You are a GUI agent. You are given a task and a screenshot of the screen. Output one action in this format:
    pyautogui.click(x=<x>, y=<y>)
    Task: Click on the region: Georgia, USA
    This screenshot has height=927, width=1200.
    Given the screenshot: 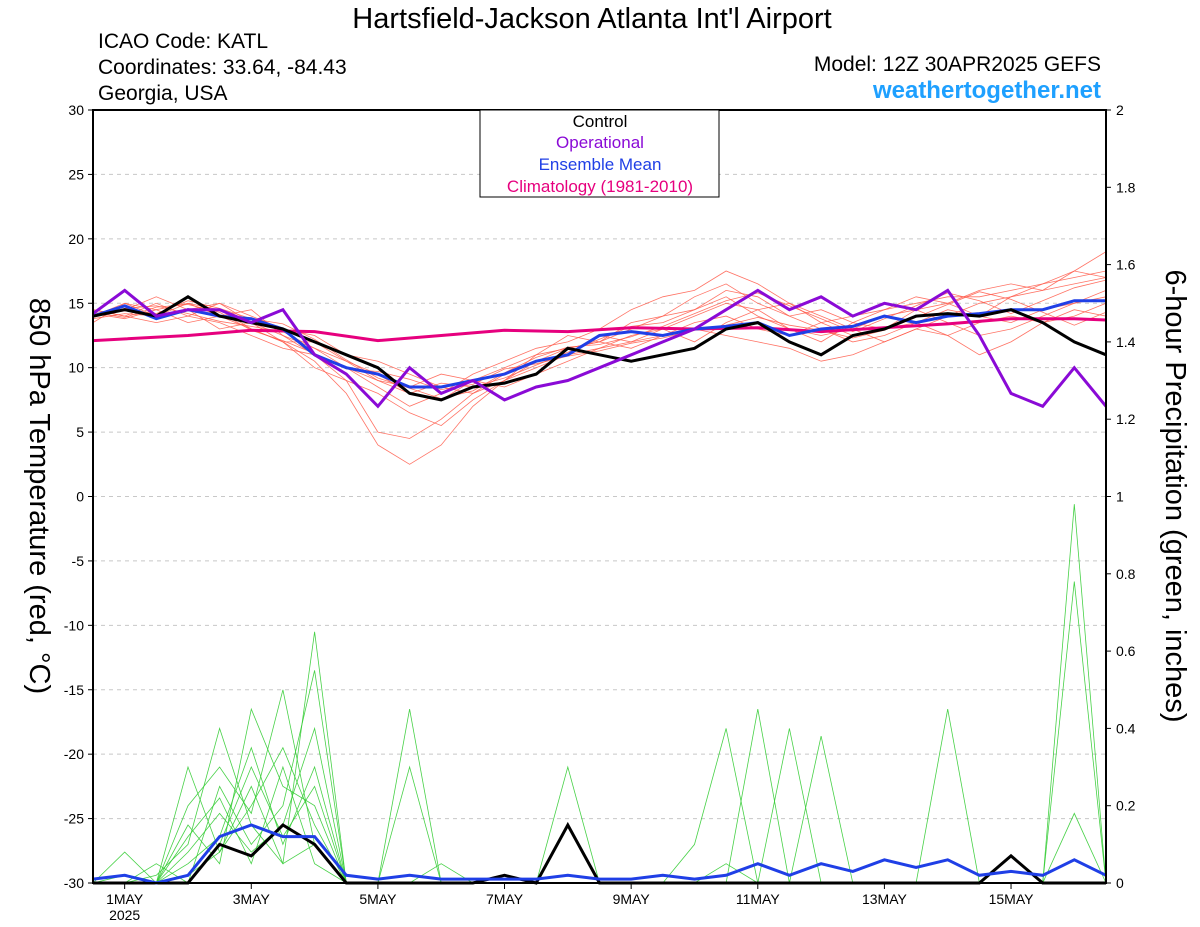 What is the action you would take?
    pyautogui.click(x=163, y=93)
    